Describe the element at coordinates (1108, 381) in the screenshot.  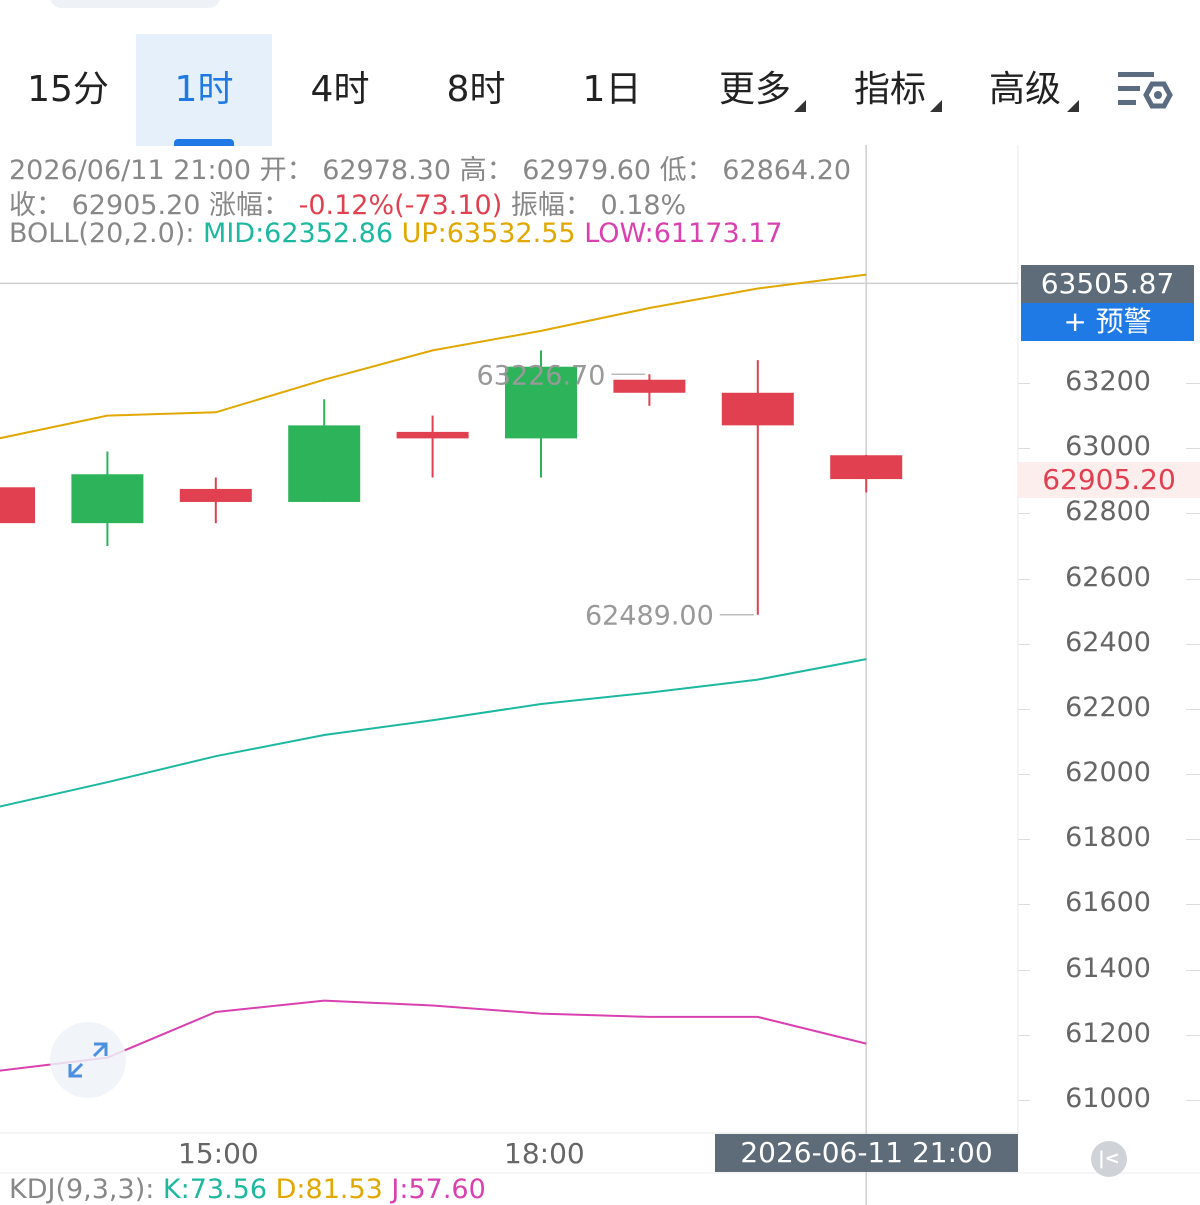
I see `price-axis-label: 63200` at that location.